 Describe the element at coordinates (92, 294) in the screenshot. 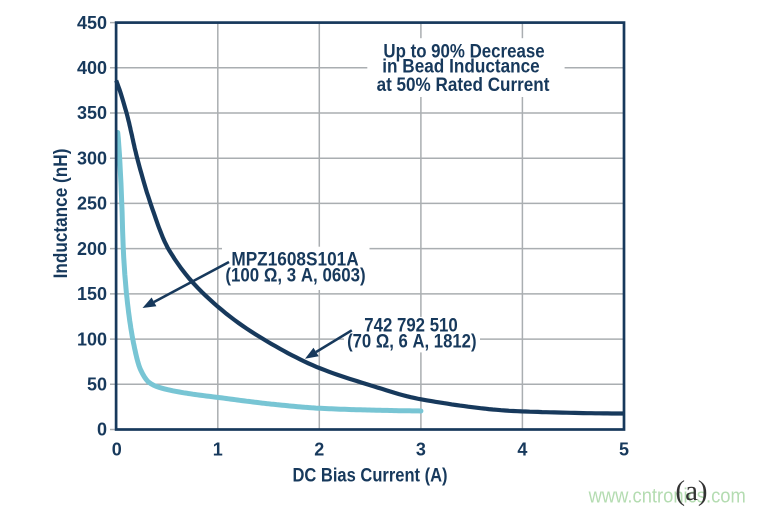

I see `svg-text: 150` at that location.